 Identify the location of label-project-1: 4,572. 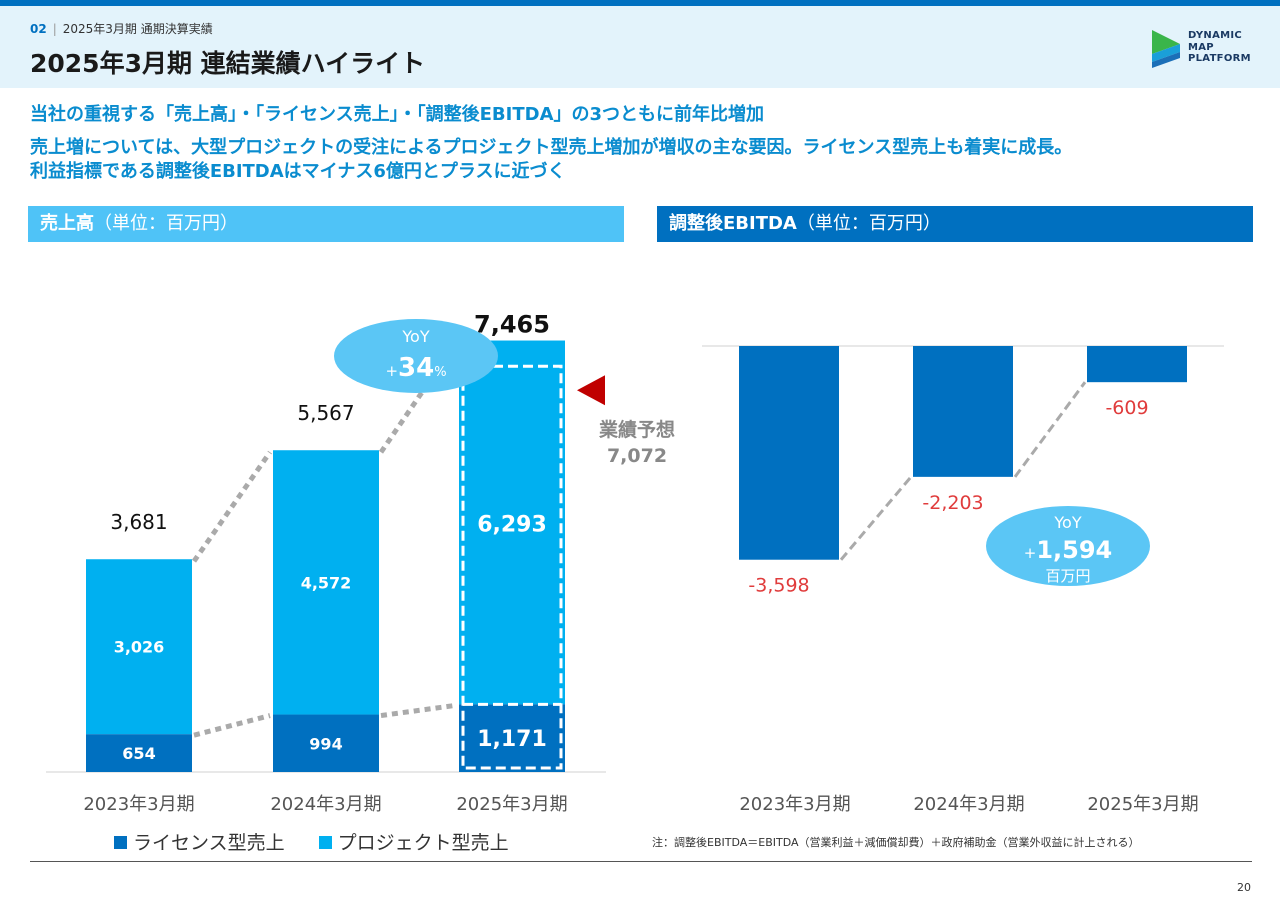
(326, 582).